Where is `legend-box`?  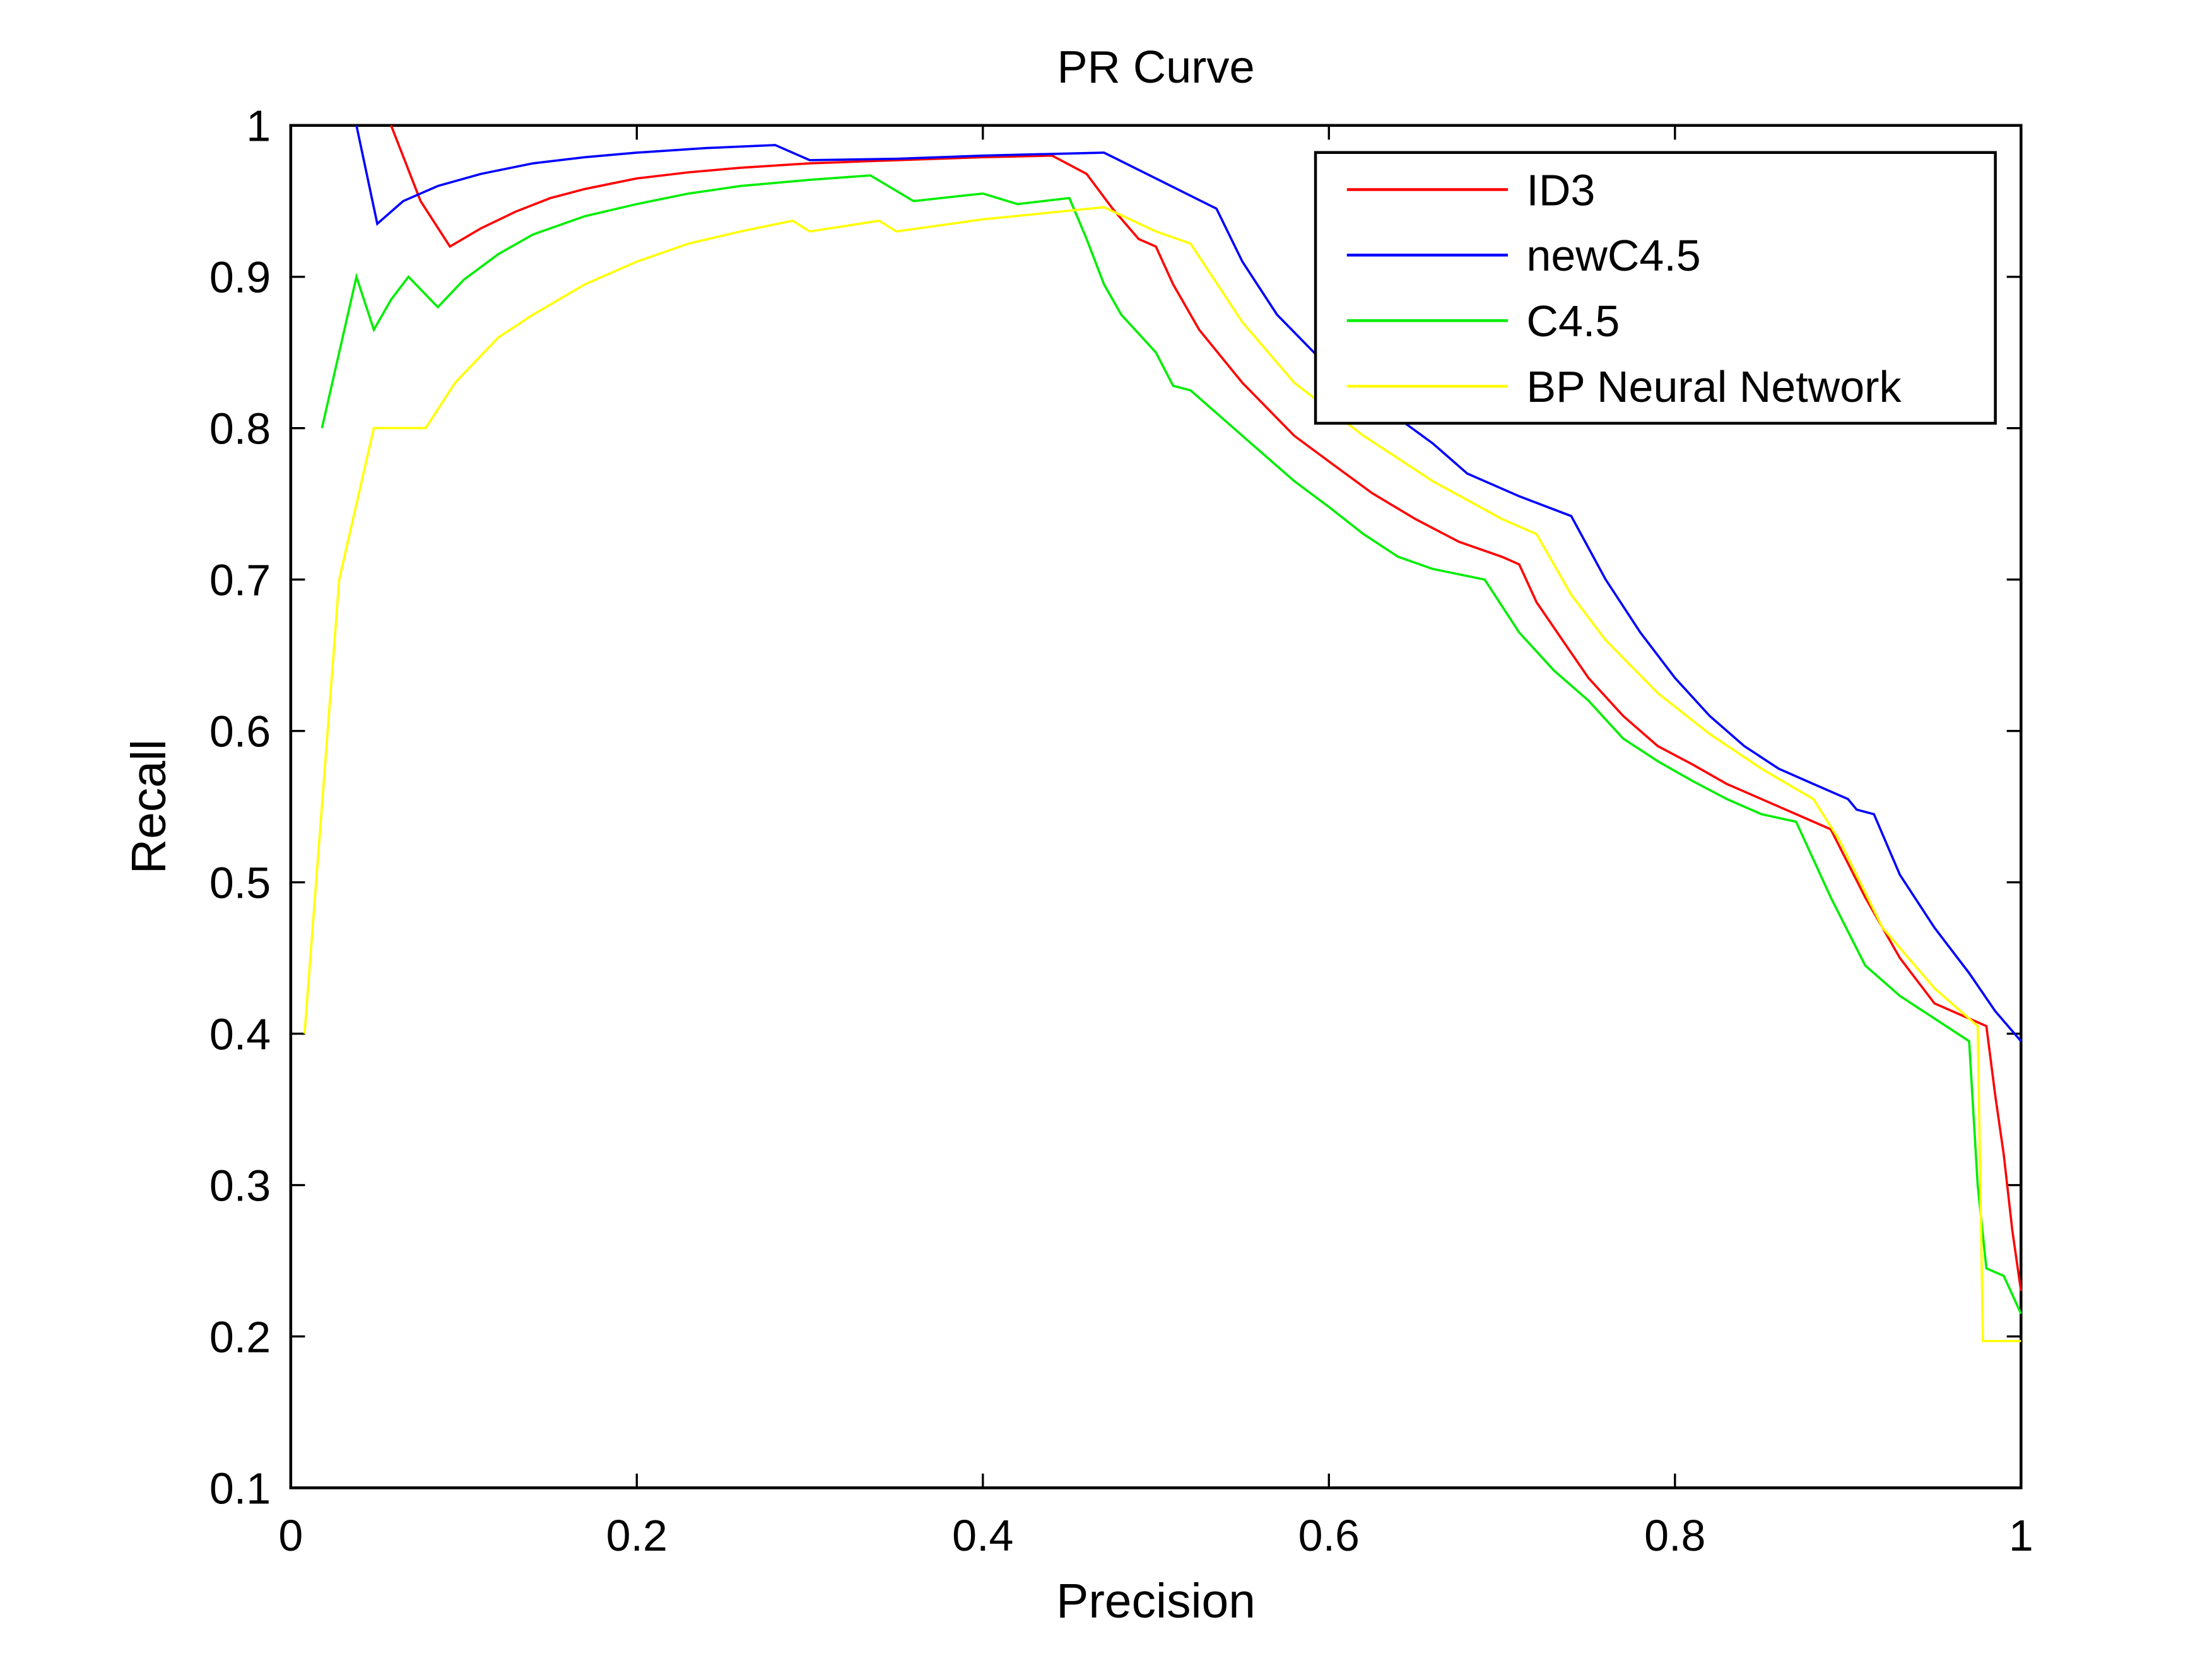 legend-box is located at coordinates (1655, 288).